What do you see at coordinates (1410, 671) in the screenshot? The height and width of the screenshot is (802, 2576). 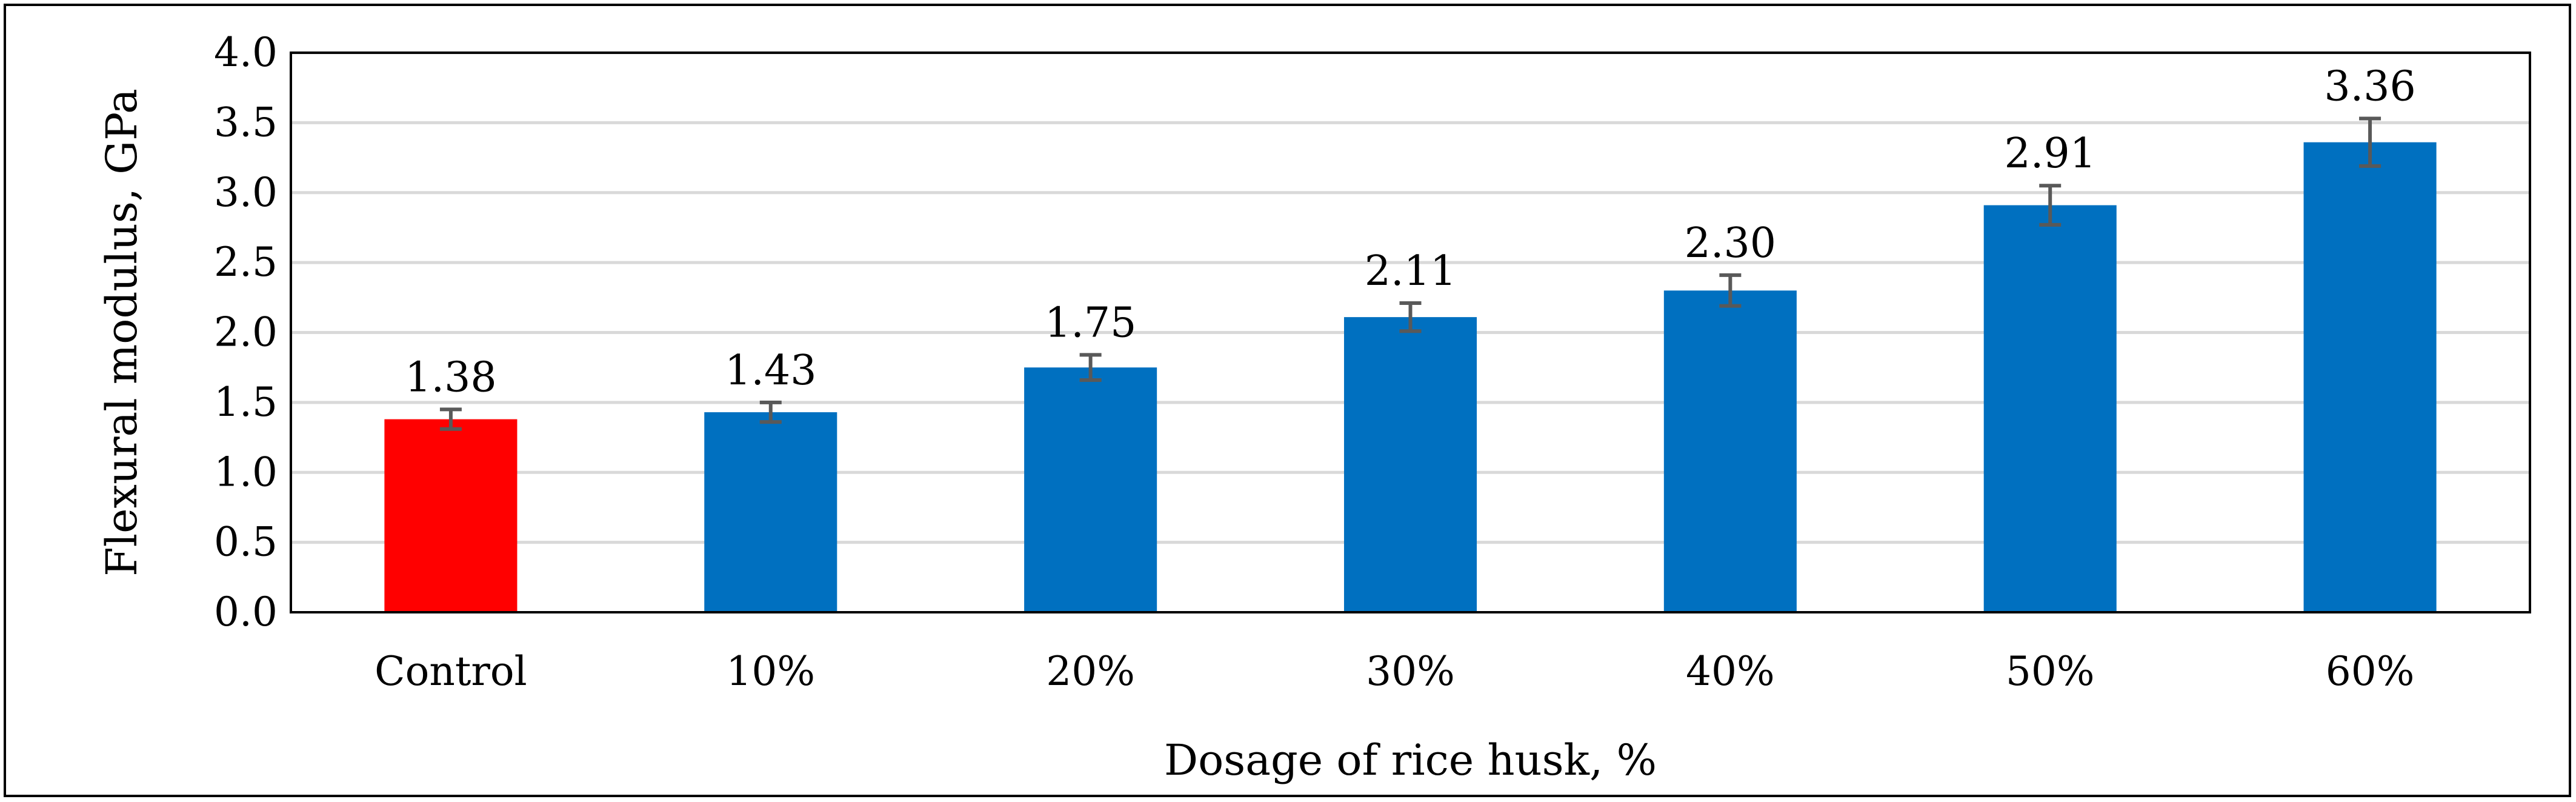 I see `x-tick-label: 30%` at bounding box center [1410, 671].